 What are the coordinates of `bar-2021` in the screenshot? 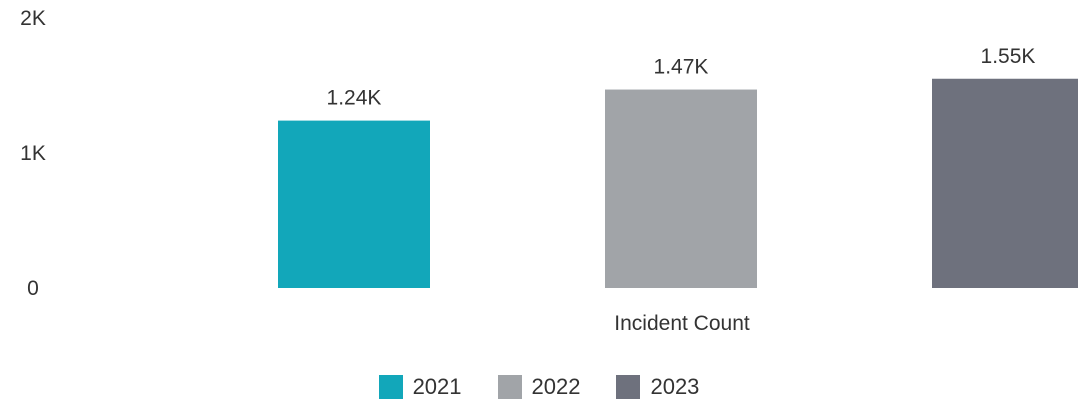 It's located at (354, 204).